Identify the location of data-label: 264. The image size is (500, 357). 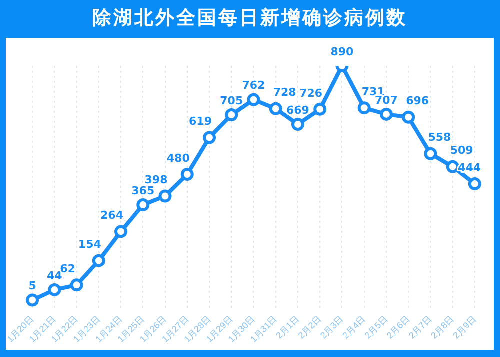
(112, 215).